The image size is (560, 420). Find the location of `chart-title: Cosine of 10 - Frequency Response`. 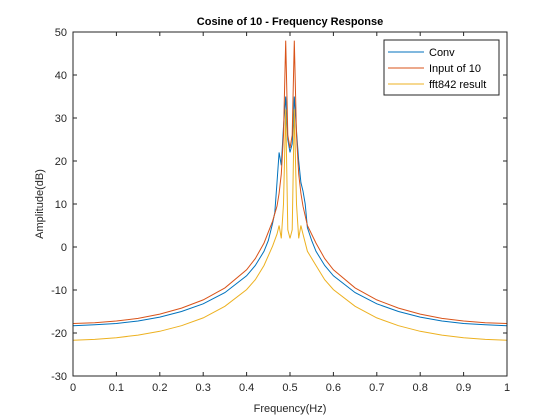

chart-title: Cosine of 10 - Frequency Response is located at coordinates (290, 22).